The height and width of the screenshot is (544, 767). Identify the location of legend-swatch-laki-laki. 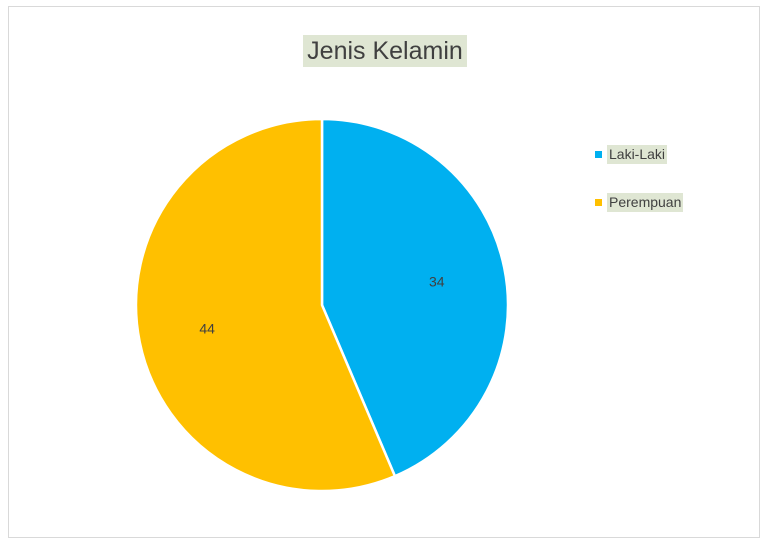
(598, 154).